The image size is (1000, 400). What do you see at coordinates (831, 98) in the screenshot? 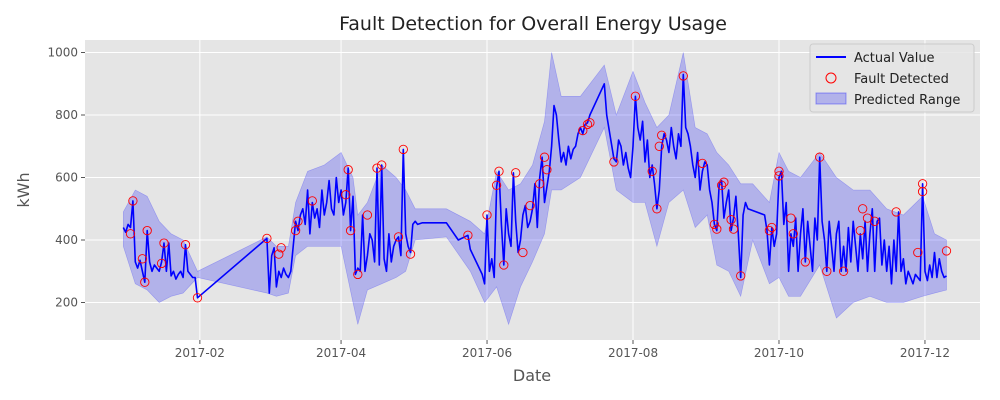
I see `legend-band-swatch` at bounding box center [831, 98].